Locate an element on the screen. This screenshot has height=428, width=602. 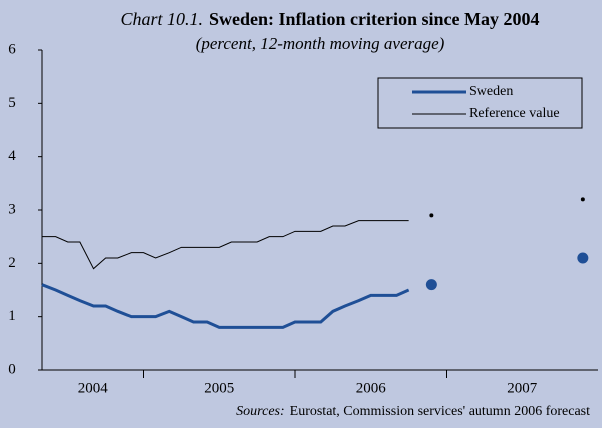
legend-label: Reference value is located at coordinates (514, 113).